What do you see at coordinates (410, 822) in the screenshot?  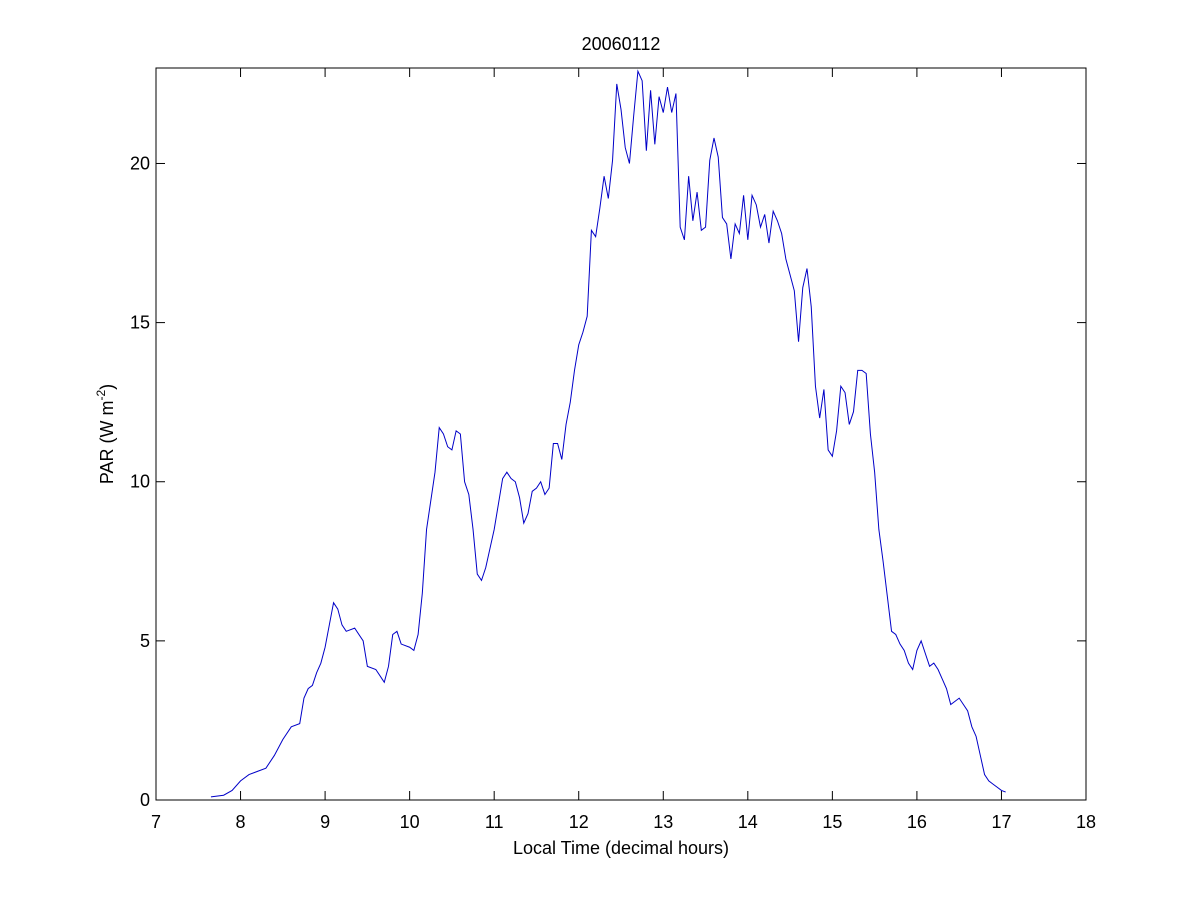 I see `x-tick-label: 10` at bounding box center [410, 822].